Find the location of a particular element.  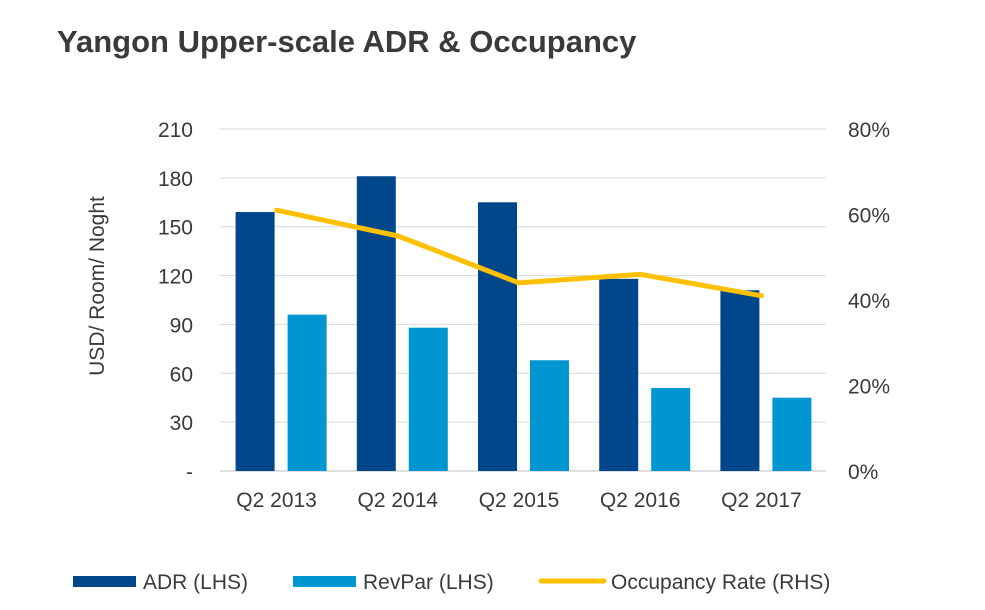

right-axis-ticks: 0% 20% 40% 60% 80% is located at coordinates (869, 301).